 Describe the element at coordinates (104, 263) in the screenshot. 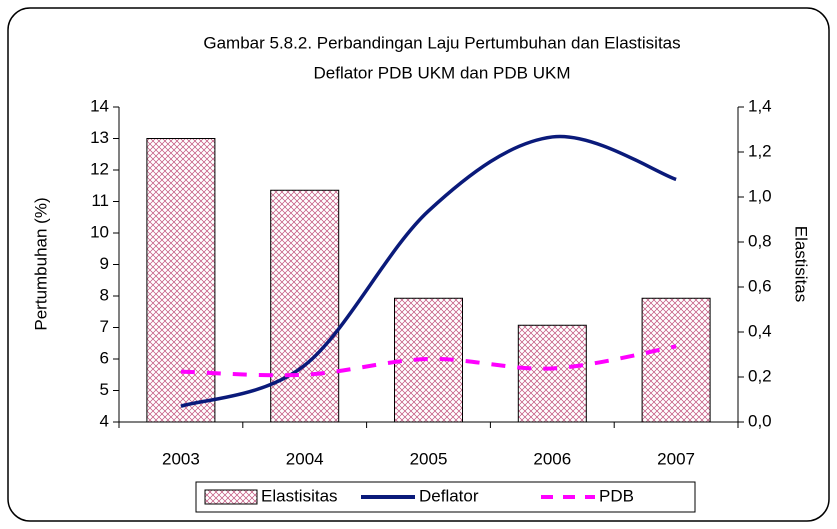

I see `y-tick-label: 9` at that location.